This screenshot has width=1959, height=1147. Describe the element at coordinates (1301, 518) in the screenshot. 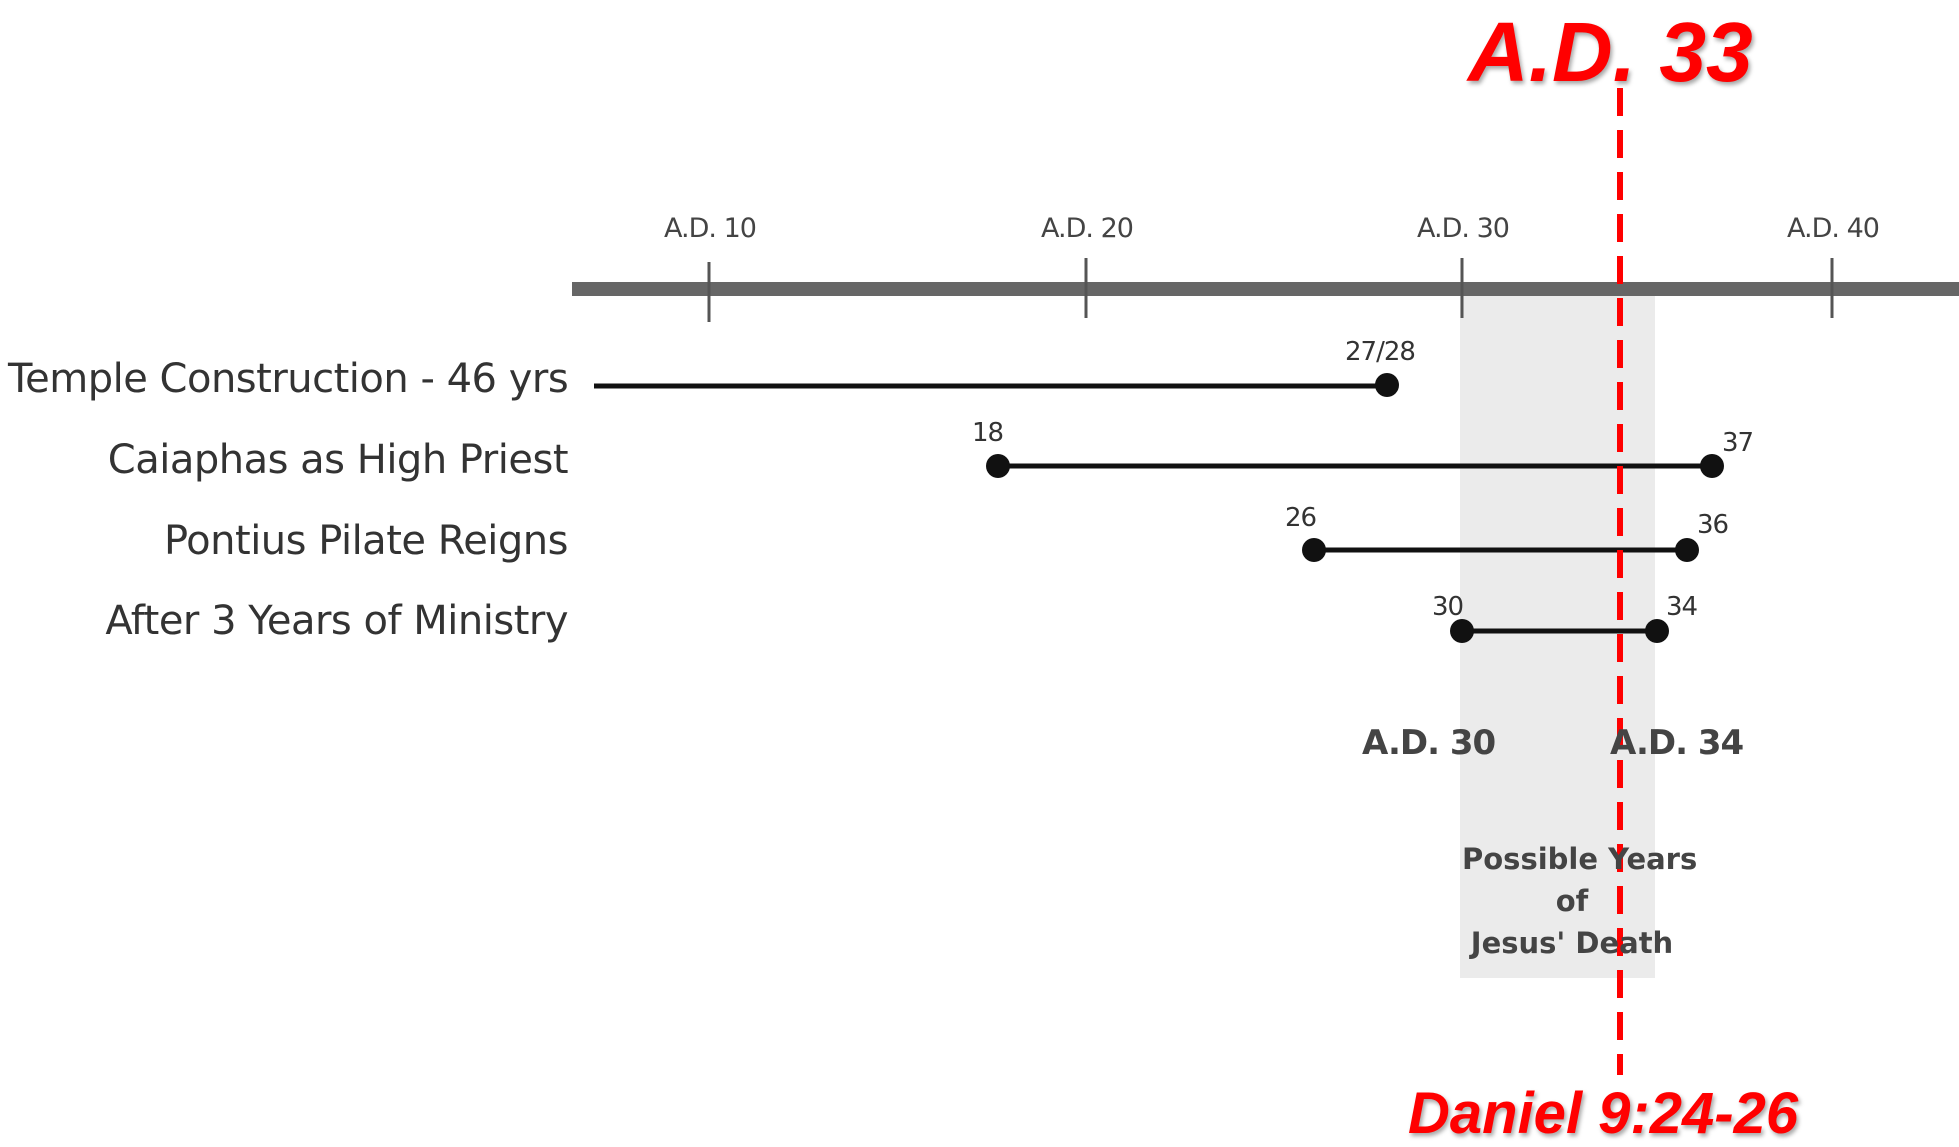

I see `pilate-start-label: 26` at that location.